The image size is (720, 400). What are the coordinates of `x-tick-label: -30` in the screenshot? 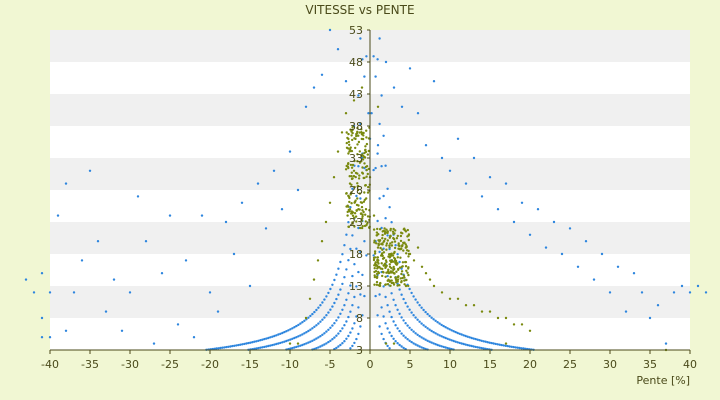 It's located at (130, 364).